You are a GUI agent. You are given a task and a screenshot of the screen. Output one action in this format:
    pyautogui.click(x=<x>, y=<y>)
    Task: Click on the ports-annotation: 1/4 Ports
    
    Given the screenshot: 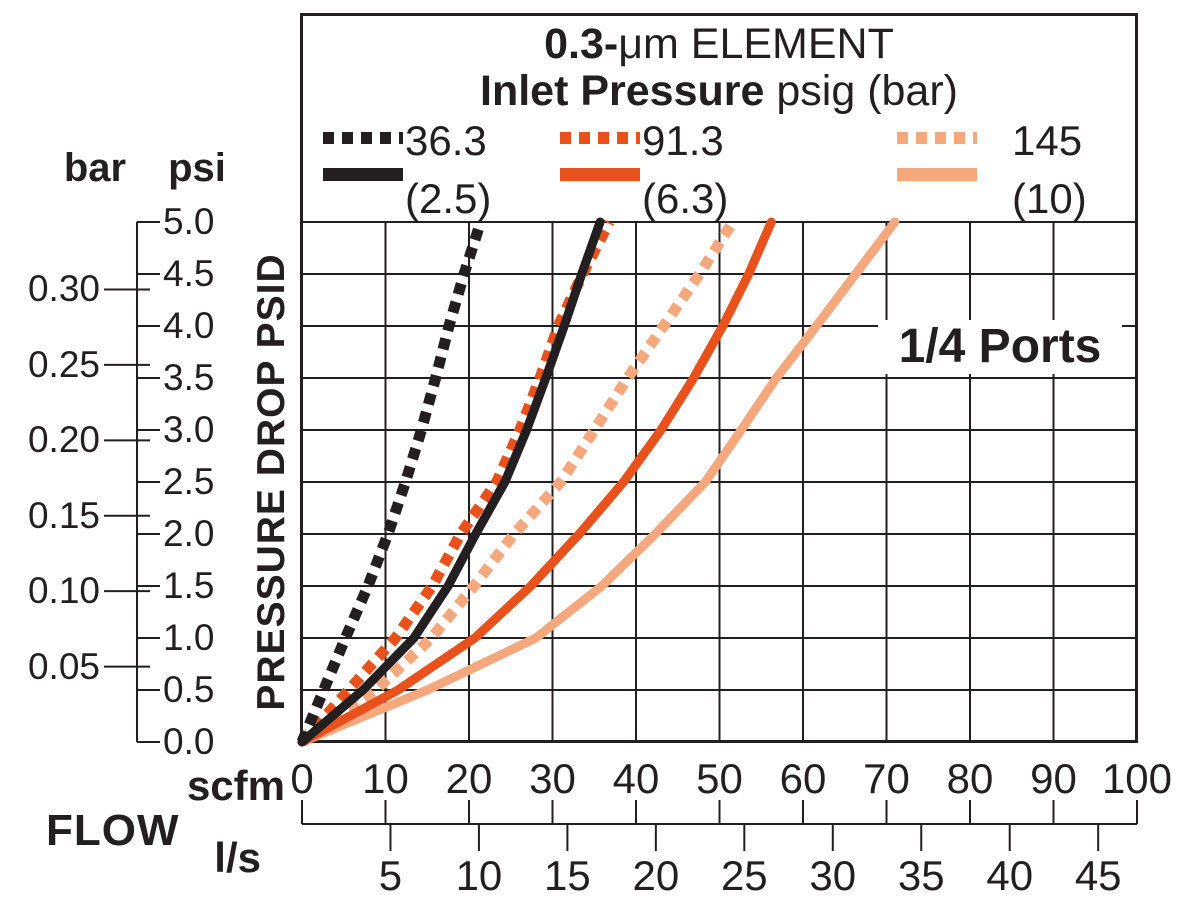 What is the action you would take?
    pyautogui.click(x=1000, y=347)
    